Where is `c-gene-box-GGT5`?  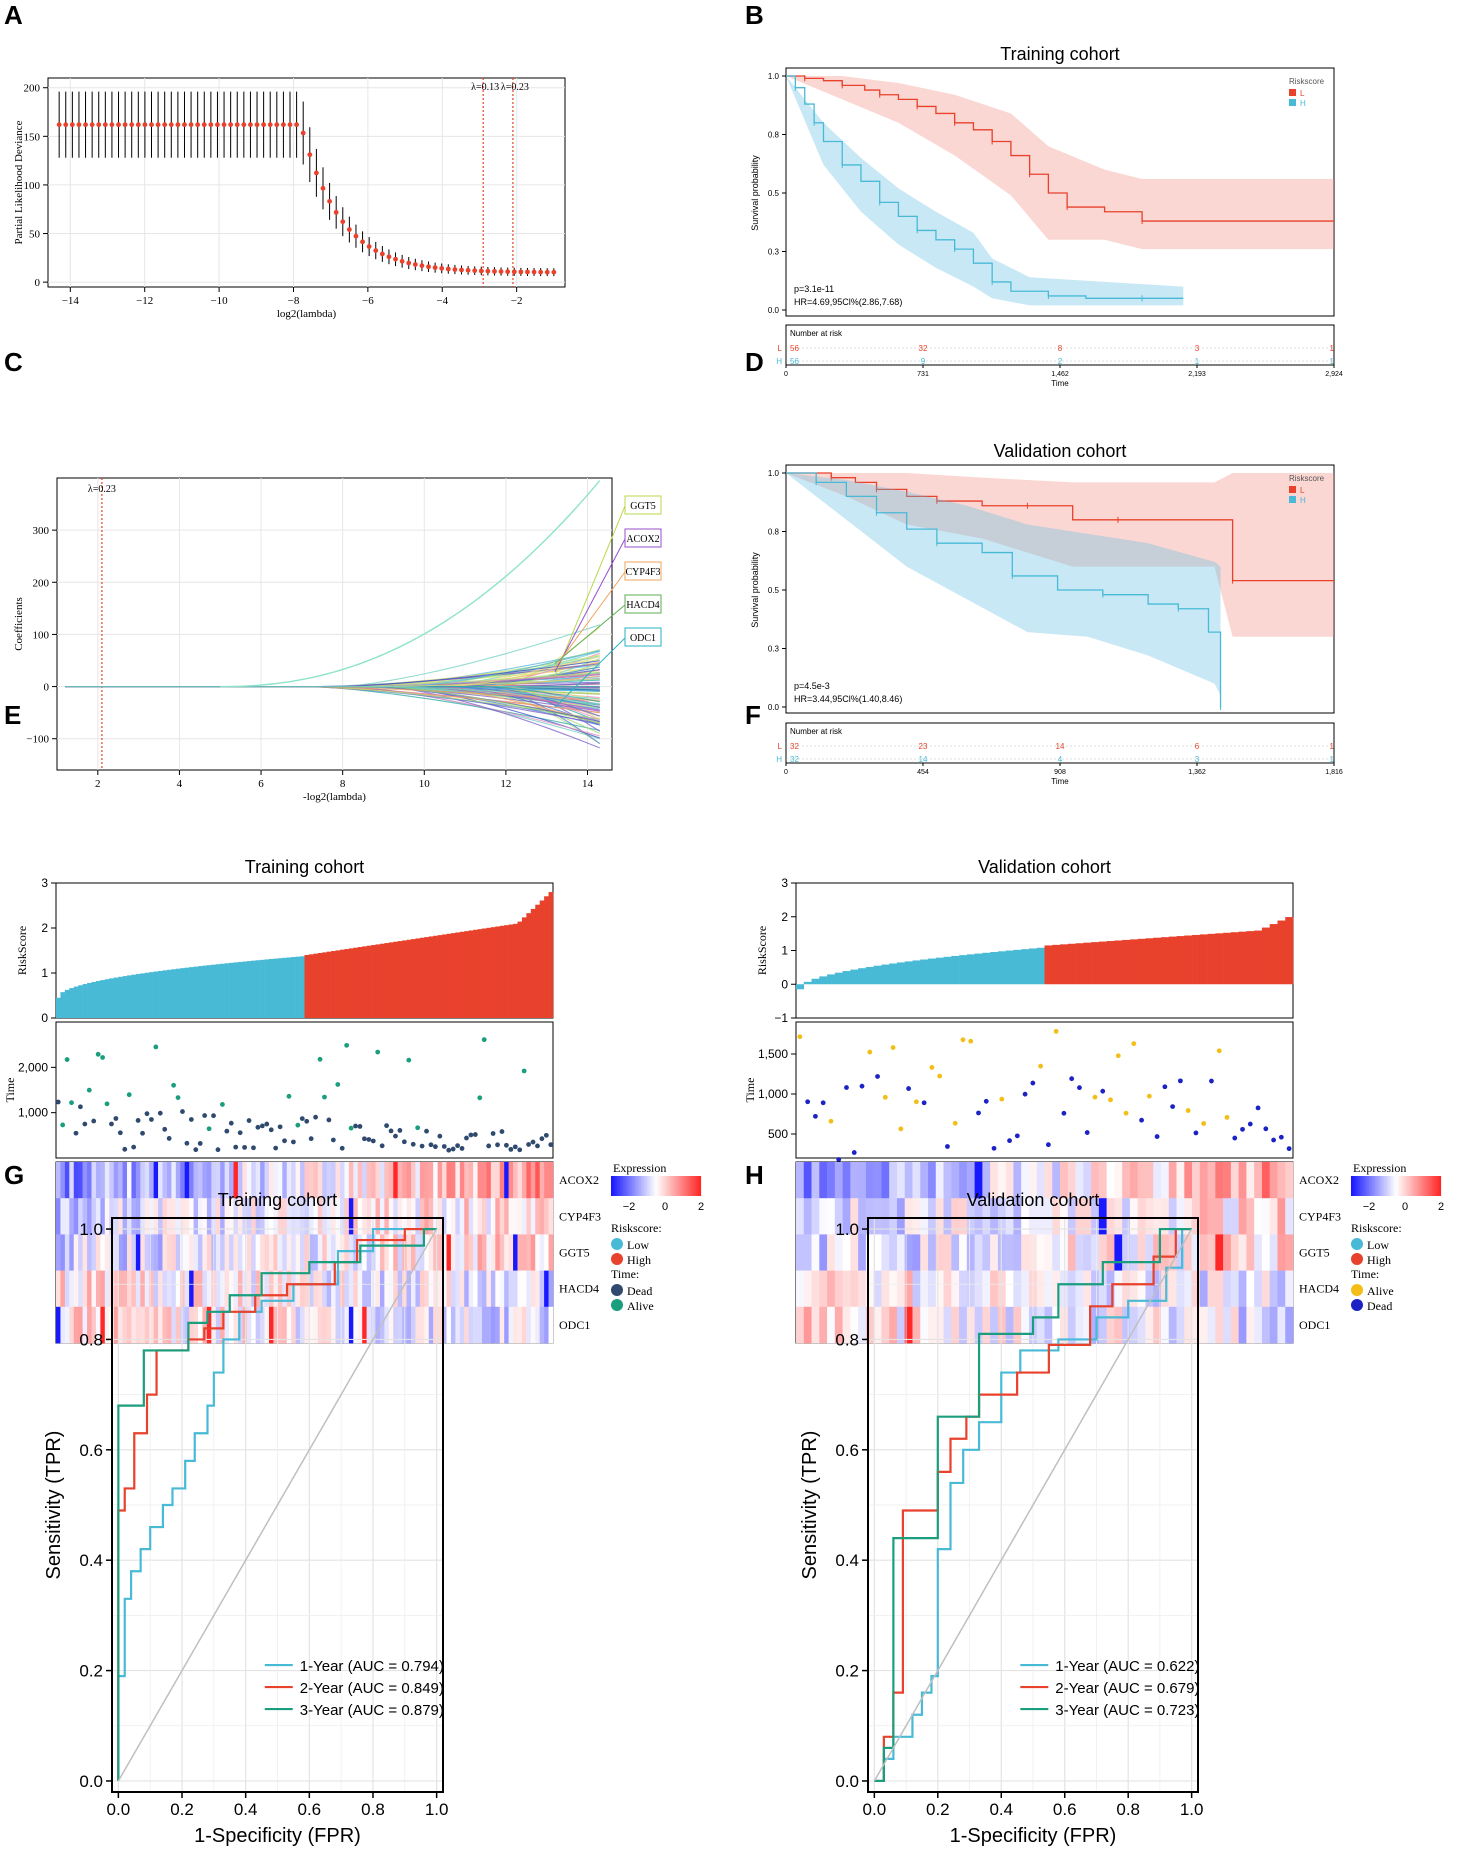
c-gene-box-GGT5 is located at coordinates (643, 505).